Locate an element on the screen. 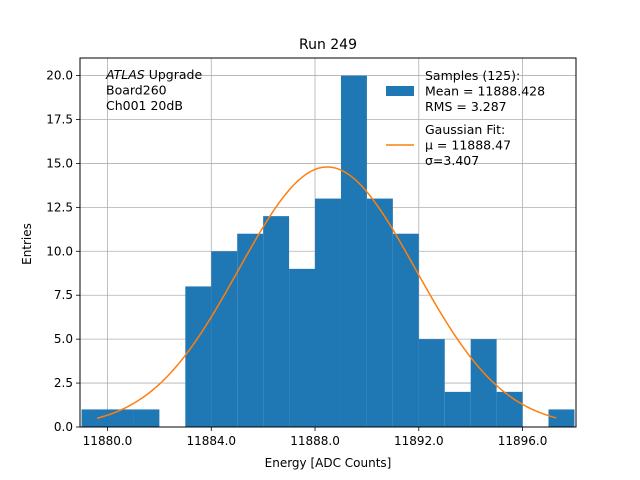 The height and width of the screenshot is (480, 640). y-axis-ticks: 0.0 2.5 5.0 7.5 10.0 12.5 15.0 17.5 20.0 is located at coordinates (63, 251).